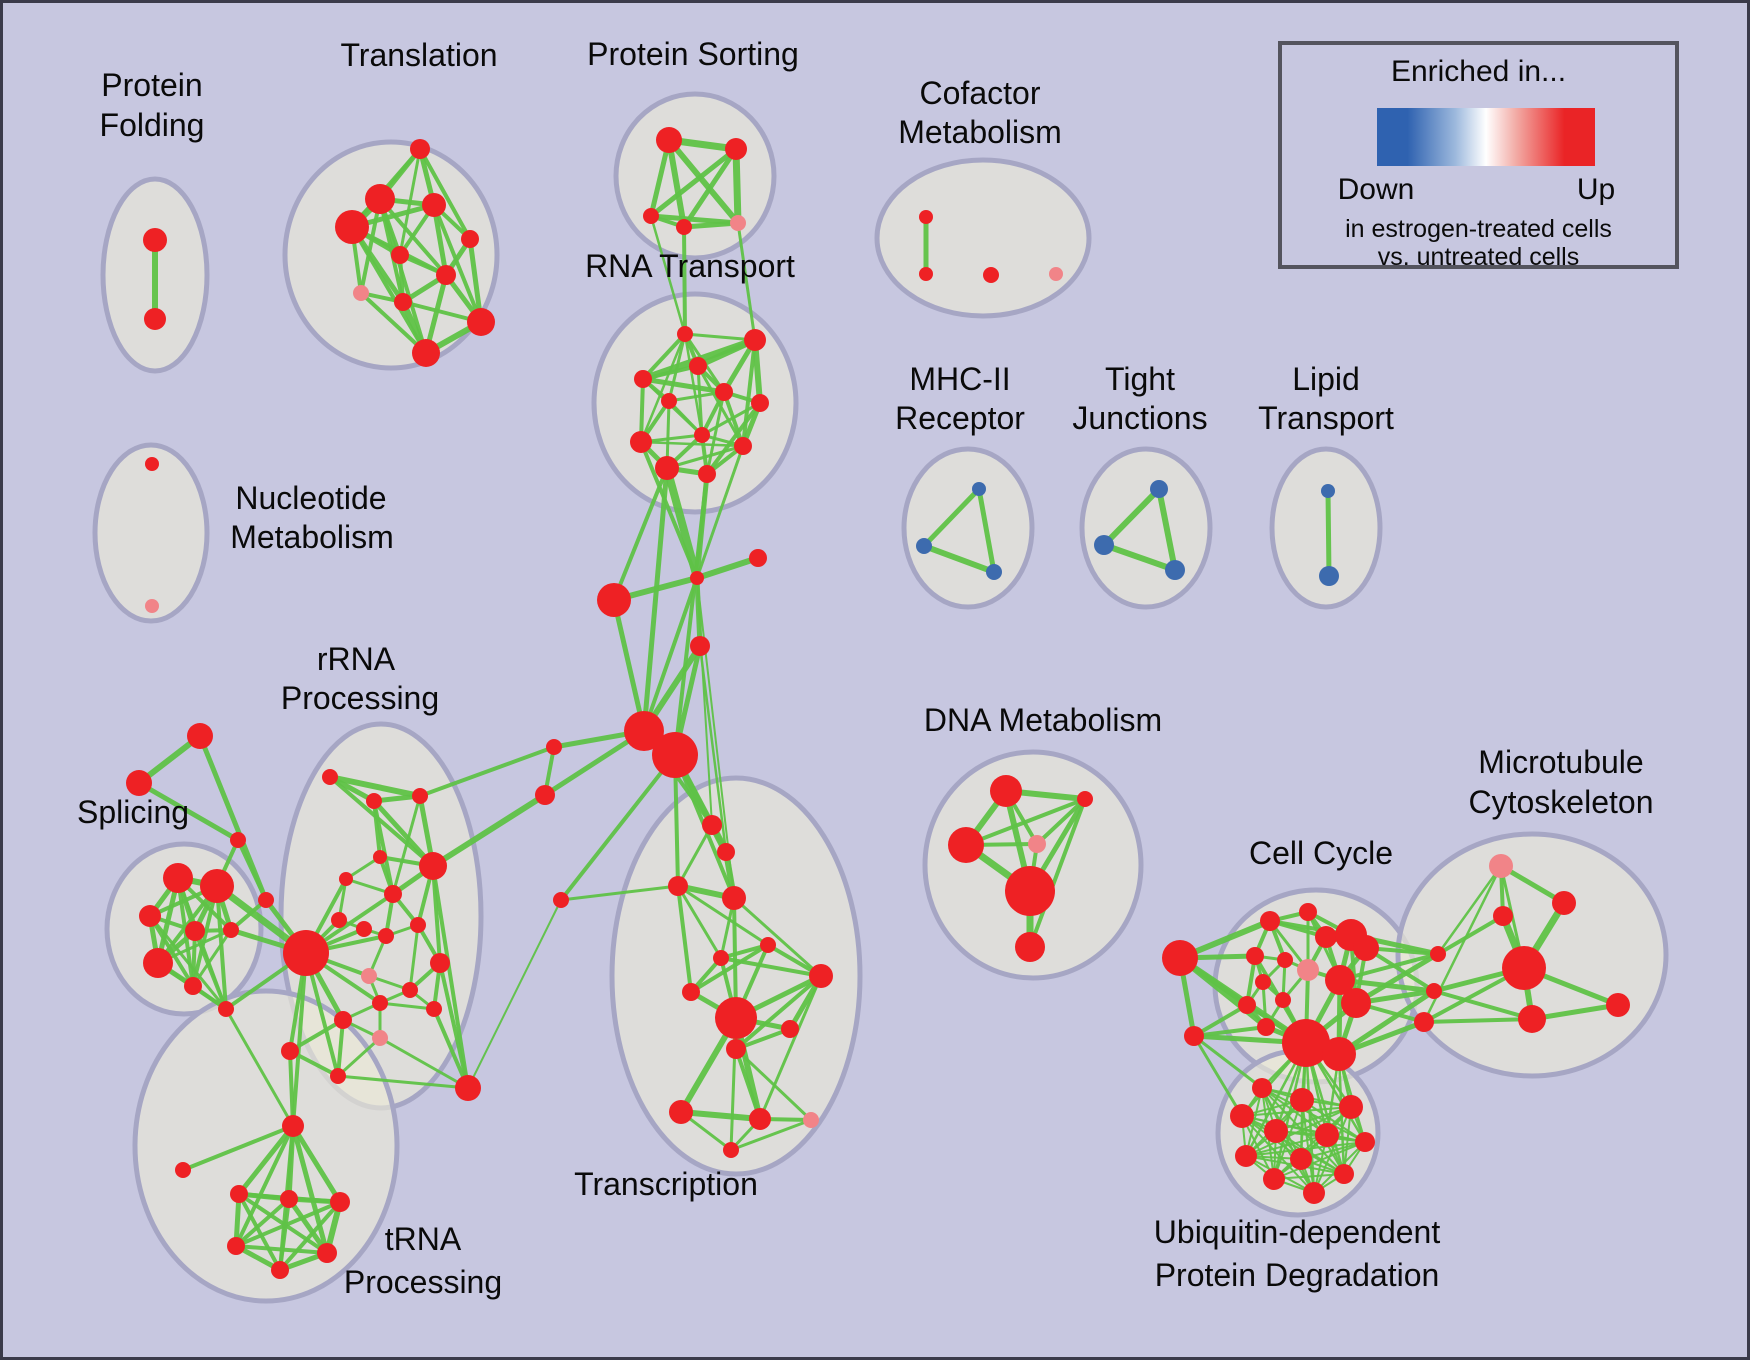  Describe the element at coordinates (1247, 1005) in the screenshot. I see `node-C13` at that location.